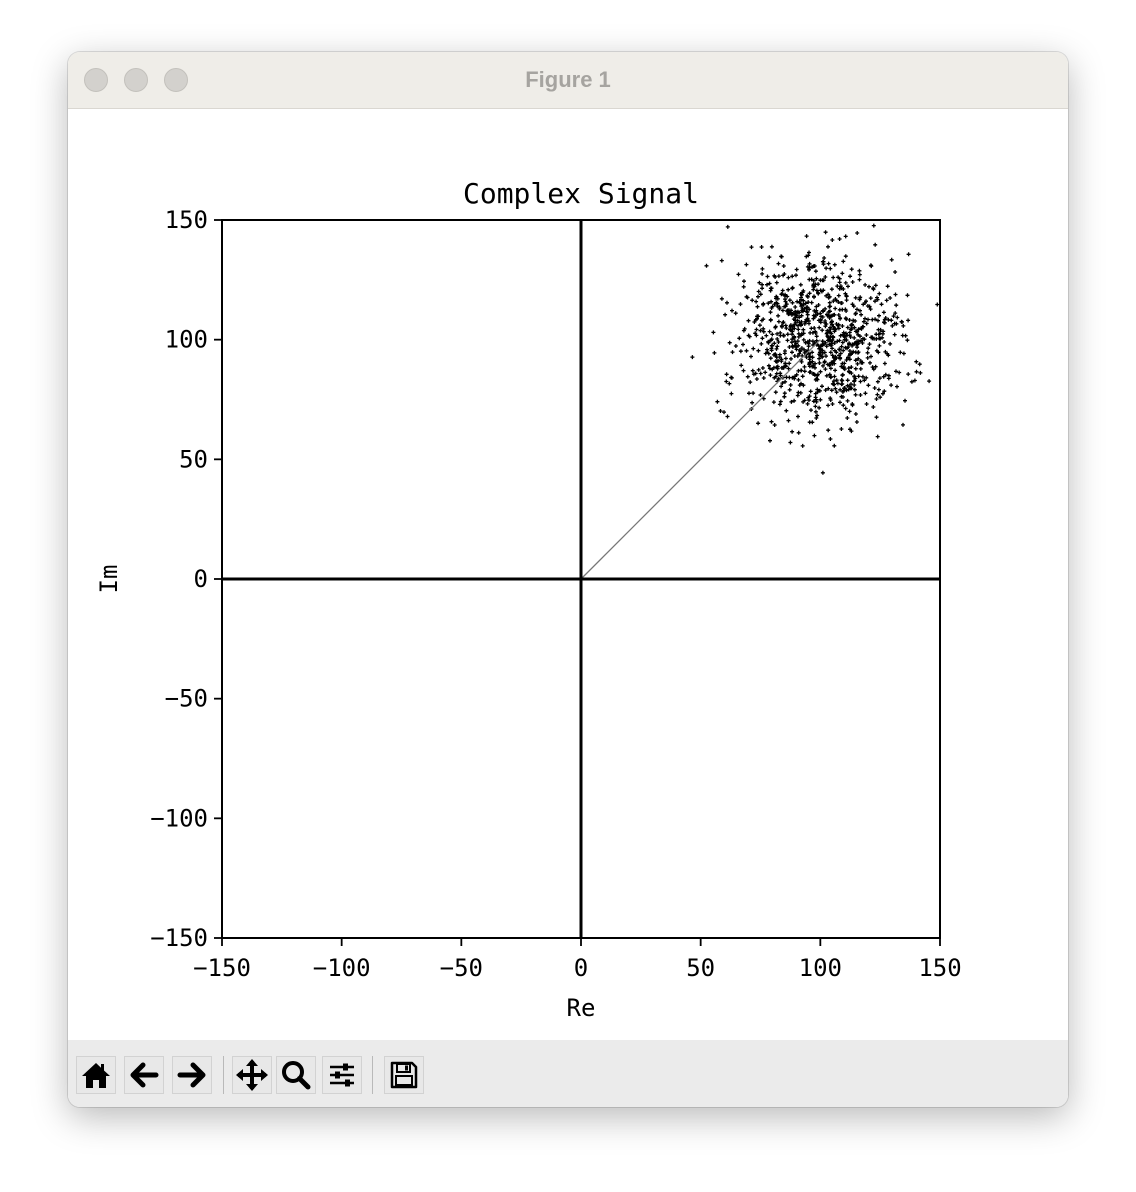 This screenshot has height=1192, width=1136. What do you see at coordinates (461, 968) in the screenshot?
I see `x-tick-label: −50` at bounding box center [461, 968].